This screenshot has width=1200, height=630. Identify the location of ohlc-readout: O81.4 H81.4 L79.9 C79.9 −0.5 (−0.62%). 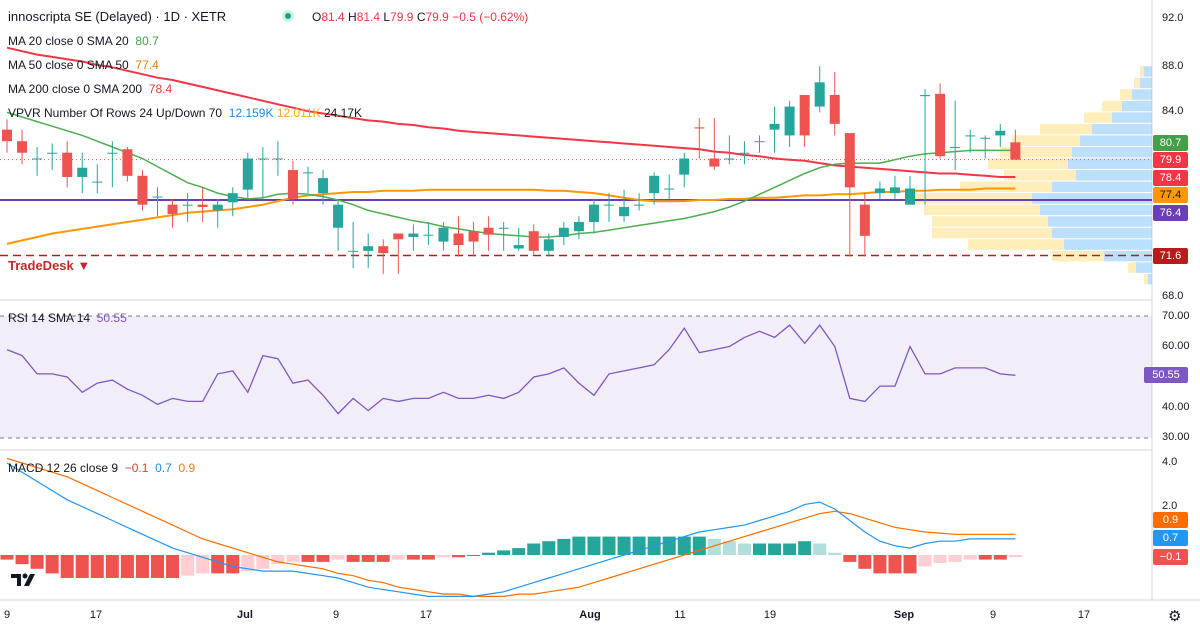
(420, 17).